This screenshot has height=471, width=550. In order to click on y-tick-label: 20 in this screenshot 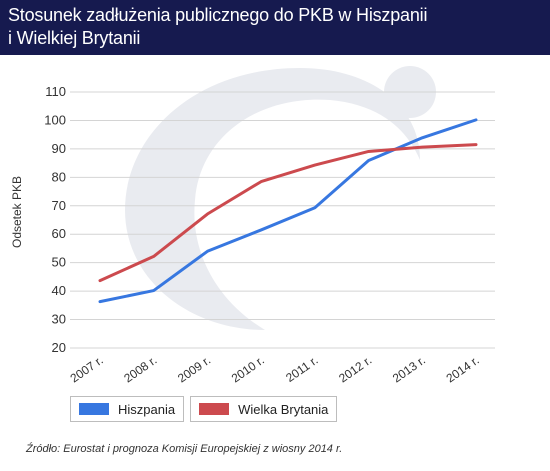, I will do `click(59, 347)`.